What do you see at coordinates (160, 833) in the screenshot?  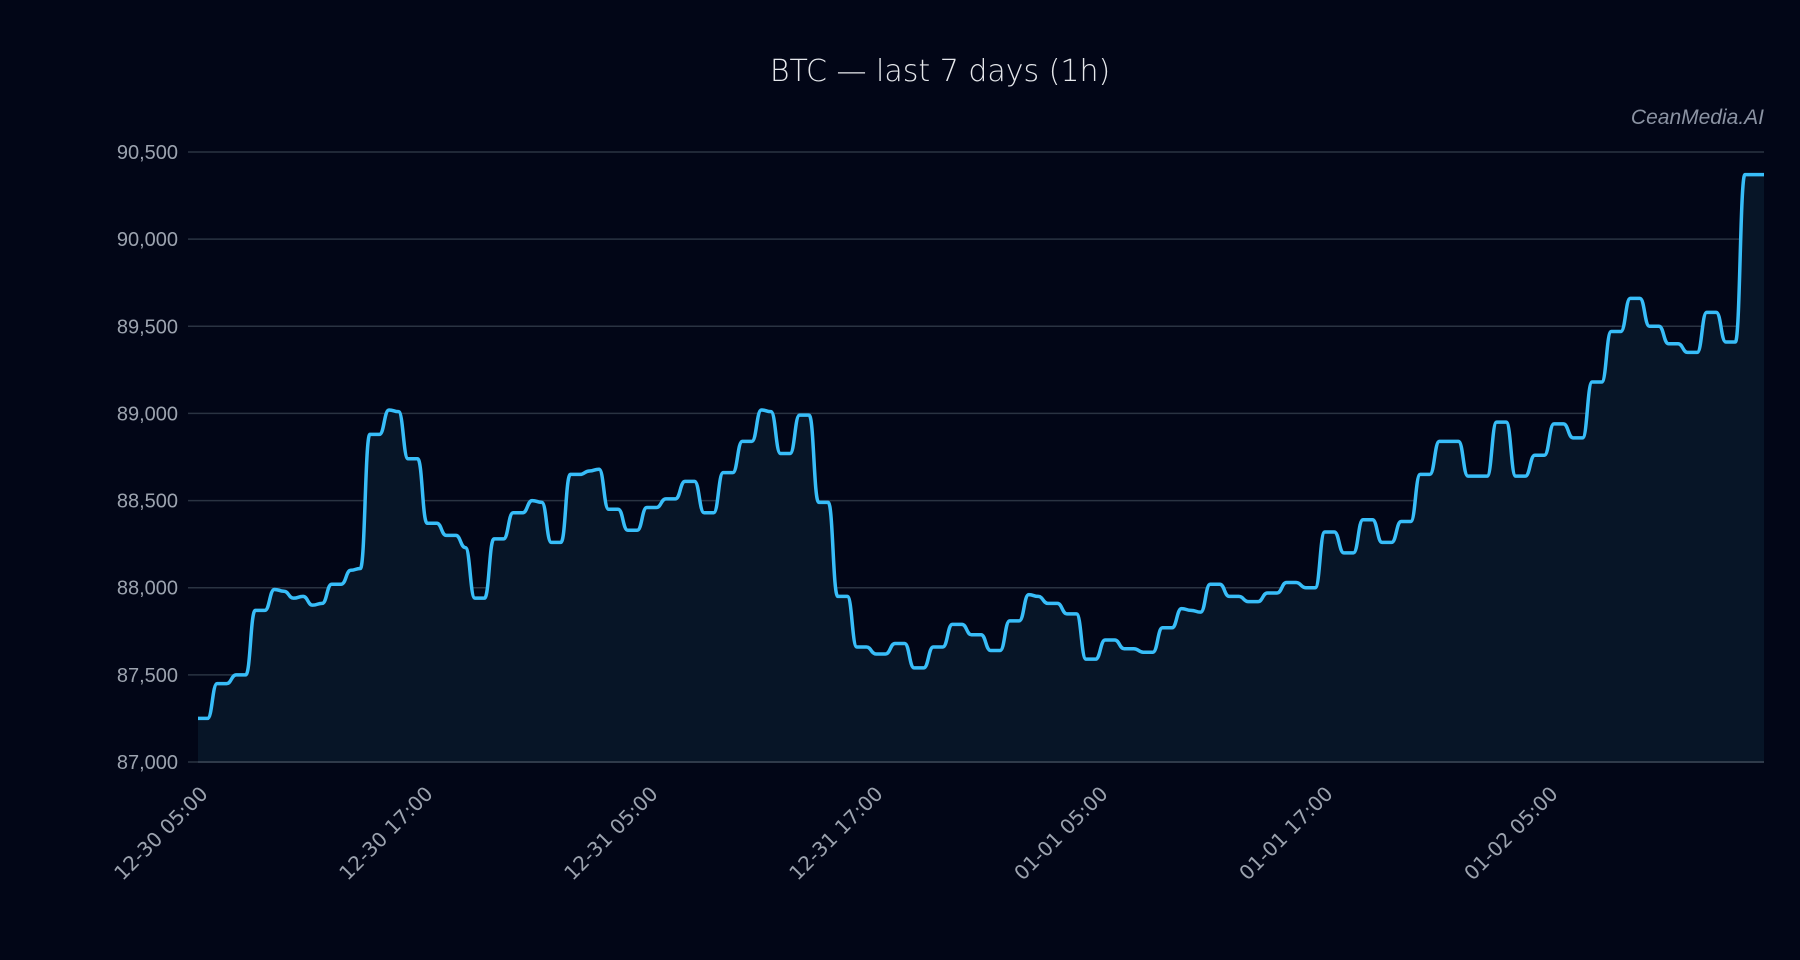 I see `x-tick-label: 12-30 05:00` at bounding box center [160, 833].